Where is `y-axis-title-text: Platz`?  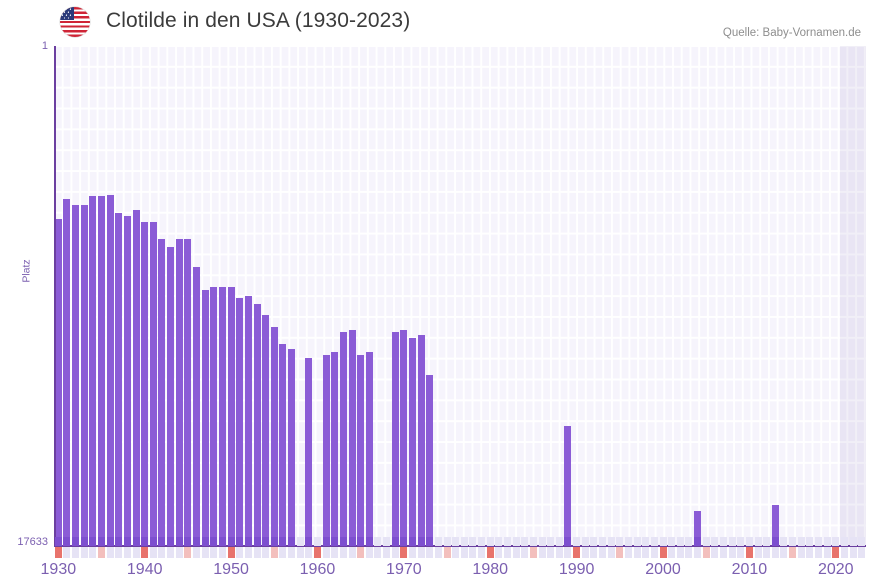 y-axis-title-text: Platz is located at coordinates (27, 271).